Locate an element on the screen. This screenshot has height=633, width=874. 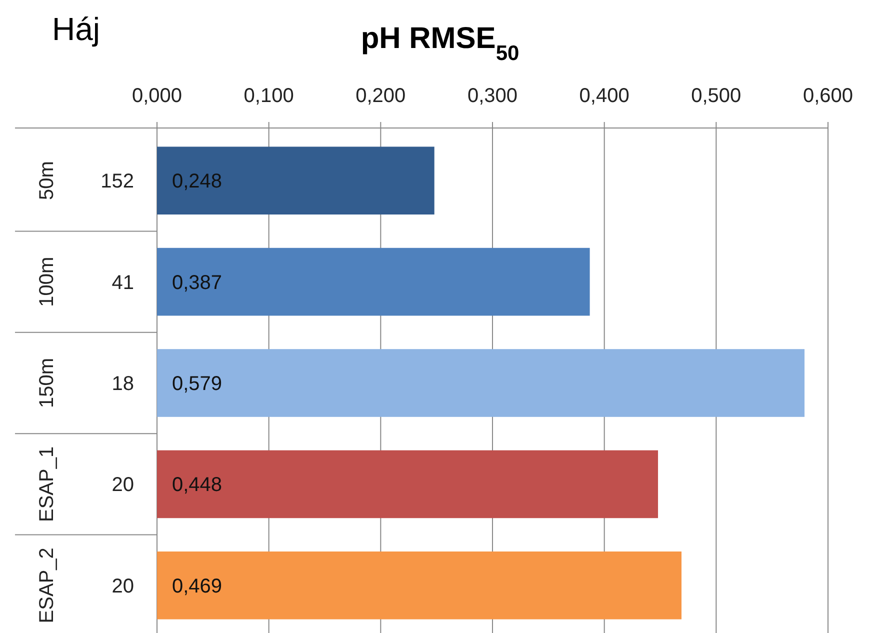
x-tick-label: 0,300 is located at coordinates (492, 96).